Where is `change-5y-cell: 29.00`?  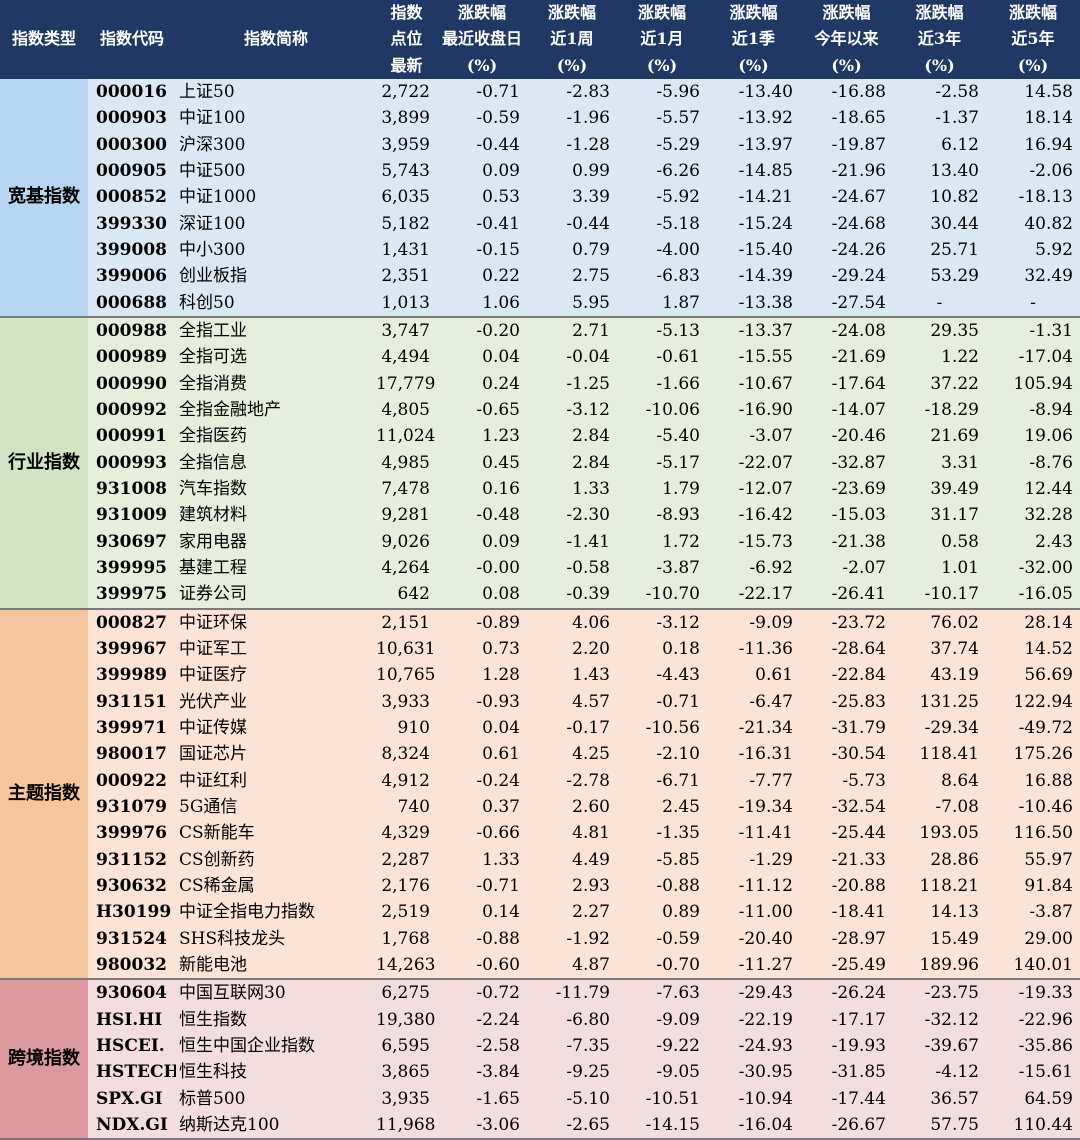 change-5y-cell: 29.00 is located at coordinates (1033, 938).